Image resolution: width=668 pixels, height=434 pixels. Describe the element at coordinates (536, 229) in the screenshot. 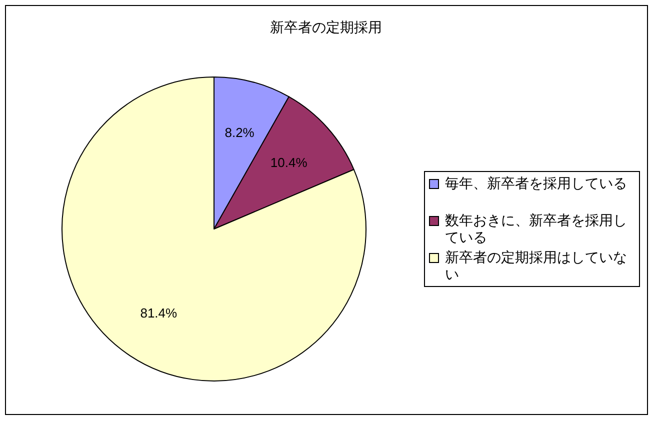

I see `legend-label: 数年おきに、新卒者を採用している` at that location.